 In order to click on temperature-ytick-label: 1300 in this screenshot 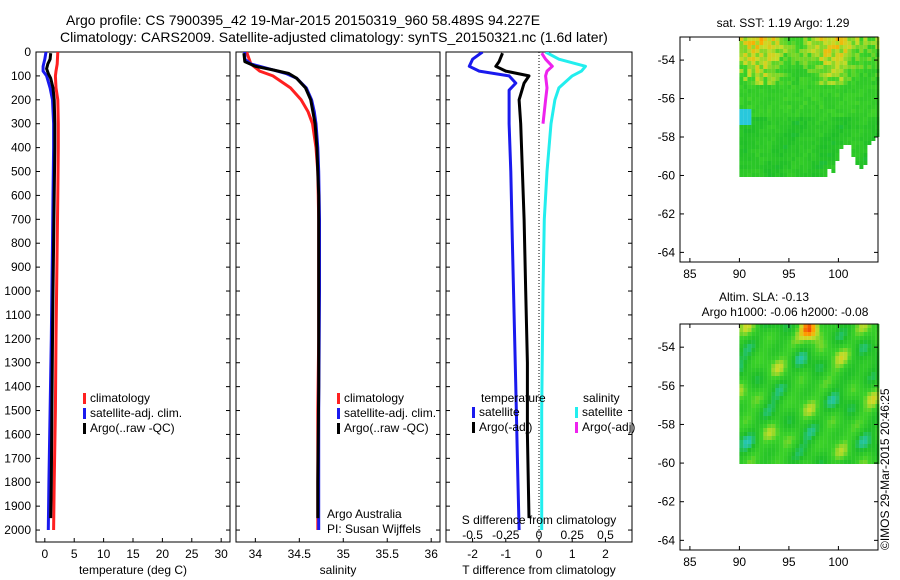, I will do `click(17, 363)`.